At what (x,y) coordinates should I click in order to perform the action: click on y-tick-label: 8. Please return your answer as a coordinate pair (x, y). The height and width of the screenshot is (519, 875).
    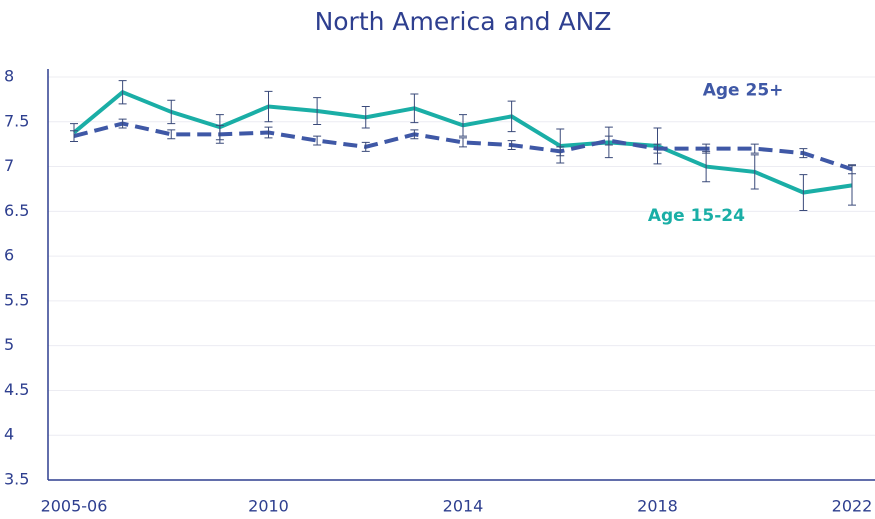
    Looking at the image, I should click on (9, 76).